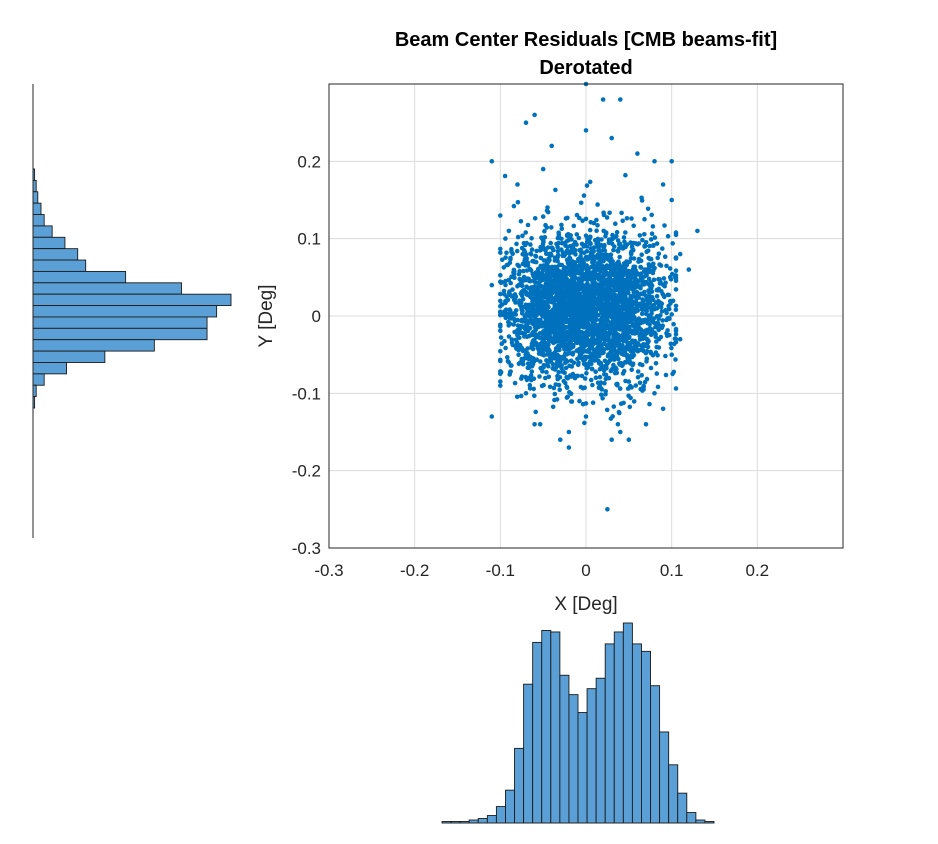 The image size is (938, 844). Describe the element at coordinates (585, 604) in the screenshot. I see `x-axis-label: X [Deg]` at that location.